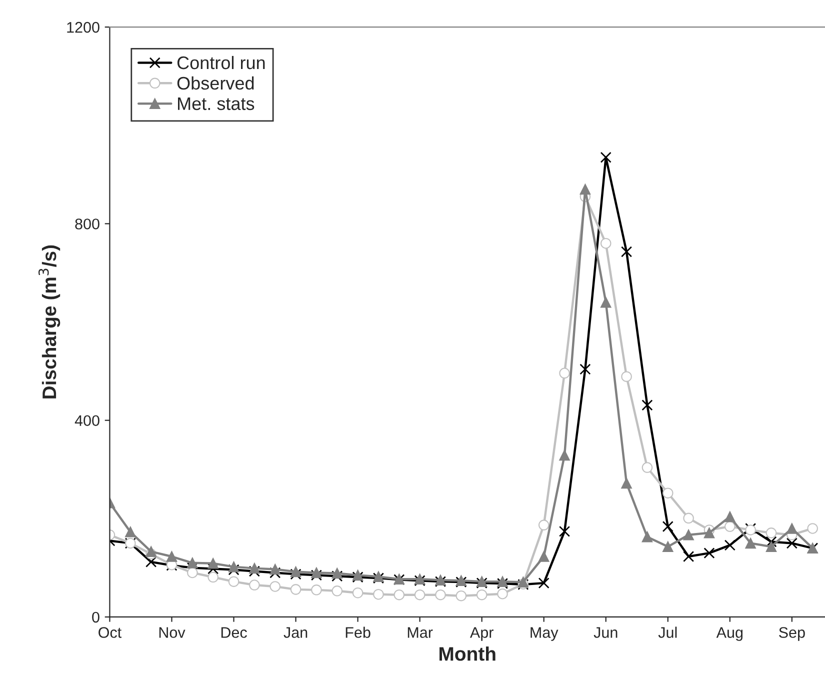  I want to click on y-tick-label: 400, so click(87, 420).